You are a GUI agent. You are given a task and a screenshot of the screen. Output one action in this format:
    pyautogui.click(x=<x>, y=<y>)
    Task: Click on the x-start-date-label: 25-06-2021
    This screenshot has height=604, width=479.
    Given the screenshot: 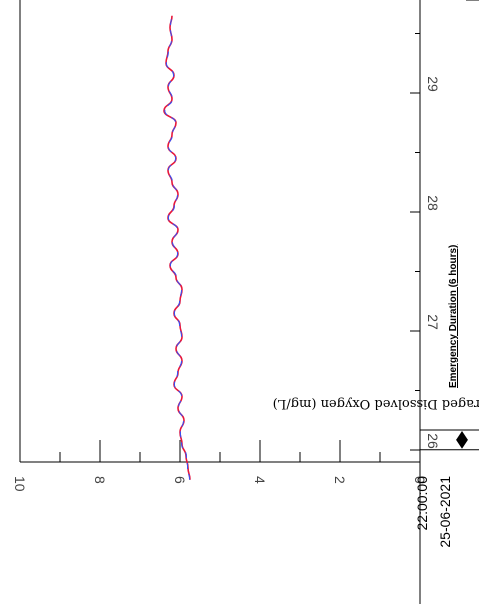 What is the action you would take?
    pyautogui.click(x=445, y=512)
    